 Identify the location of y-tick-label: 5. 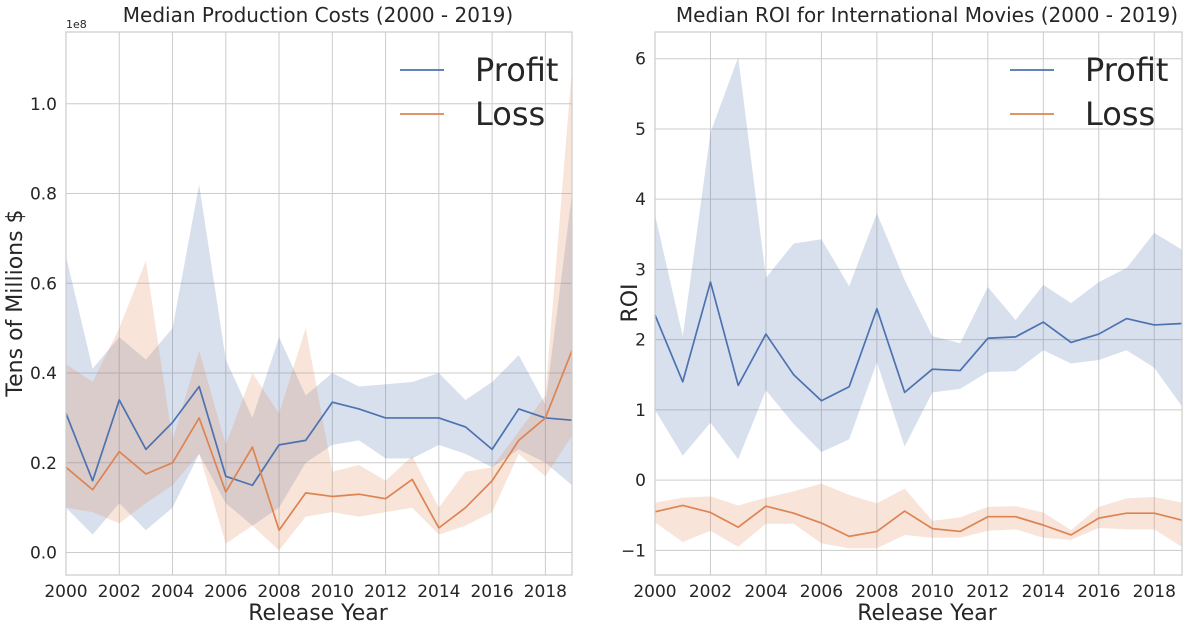
(640, 130).